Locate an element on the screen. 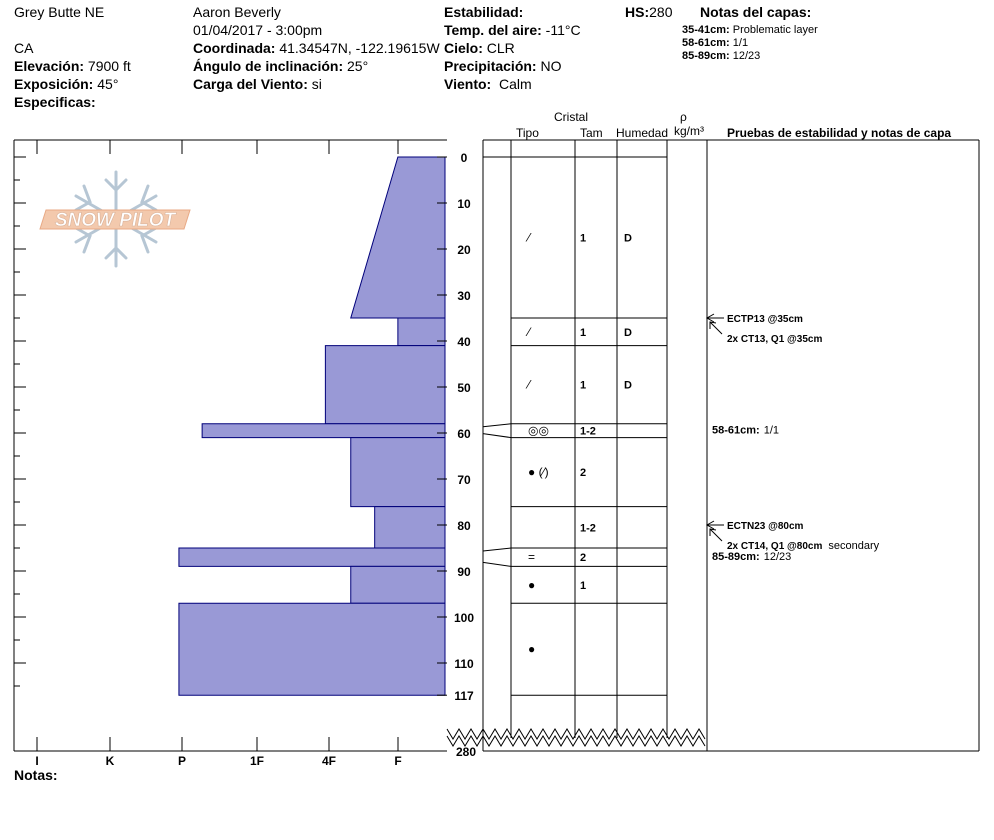 The width and height of the screenshot is (994, 840). wind-load-value: si is located at coordinates (316, 84).